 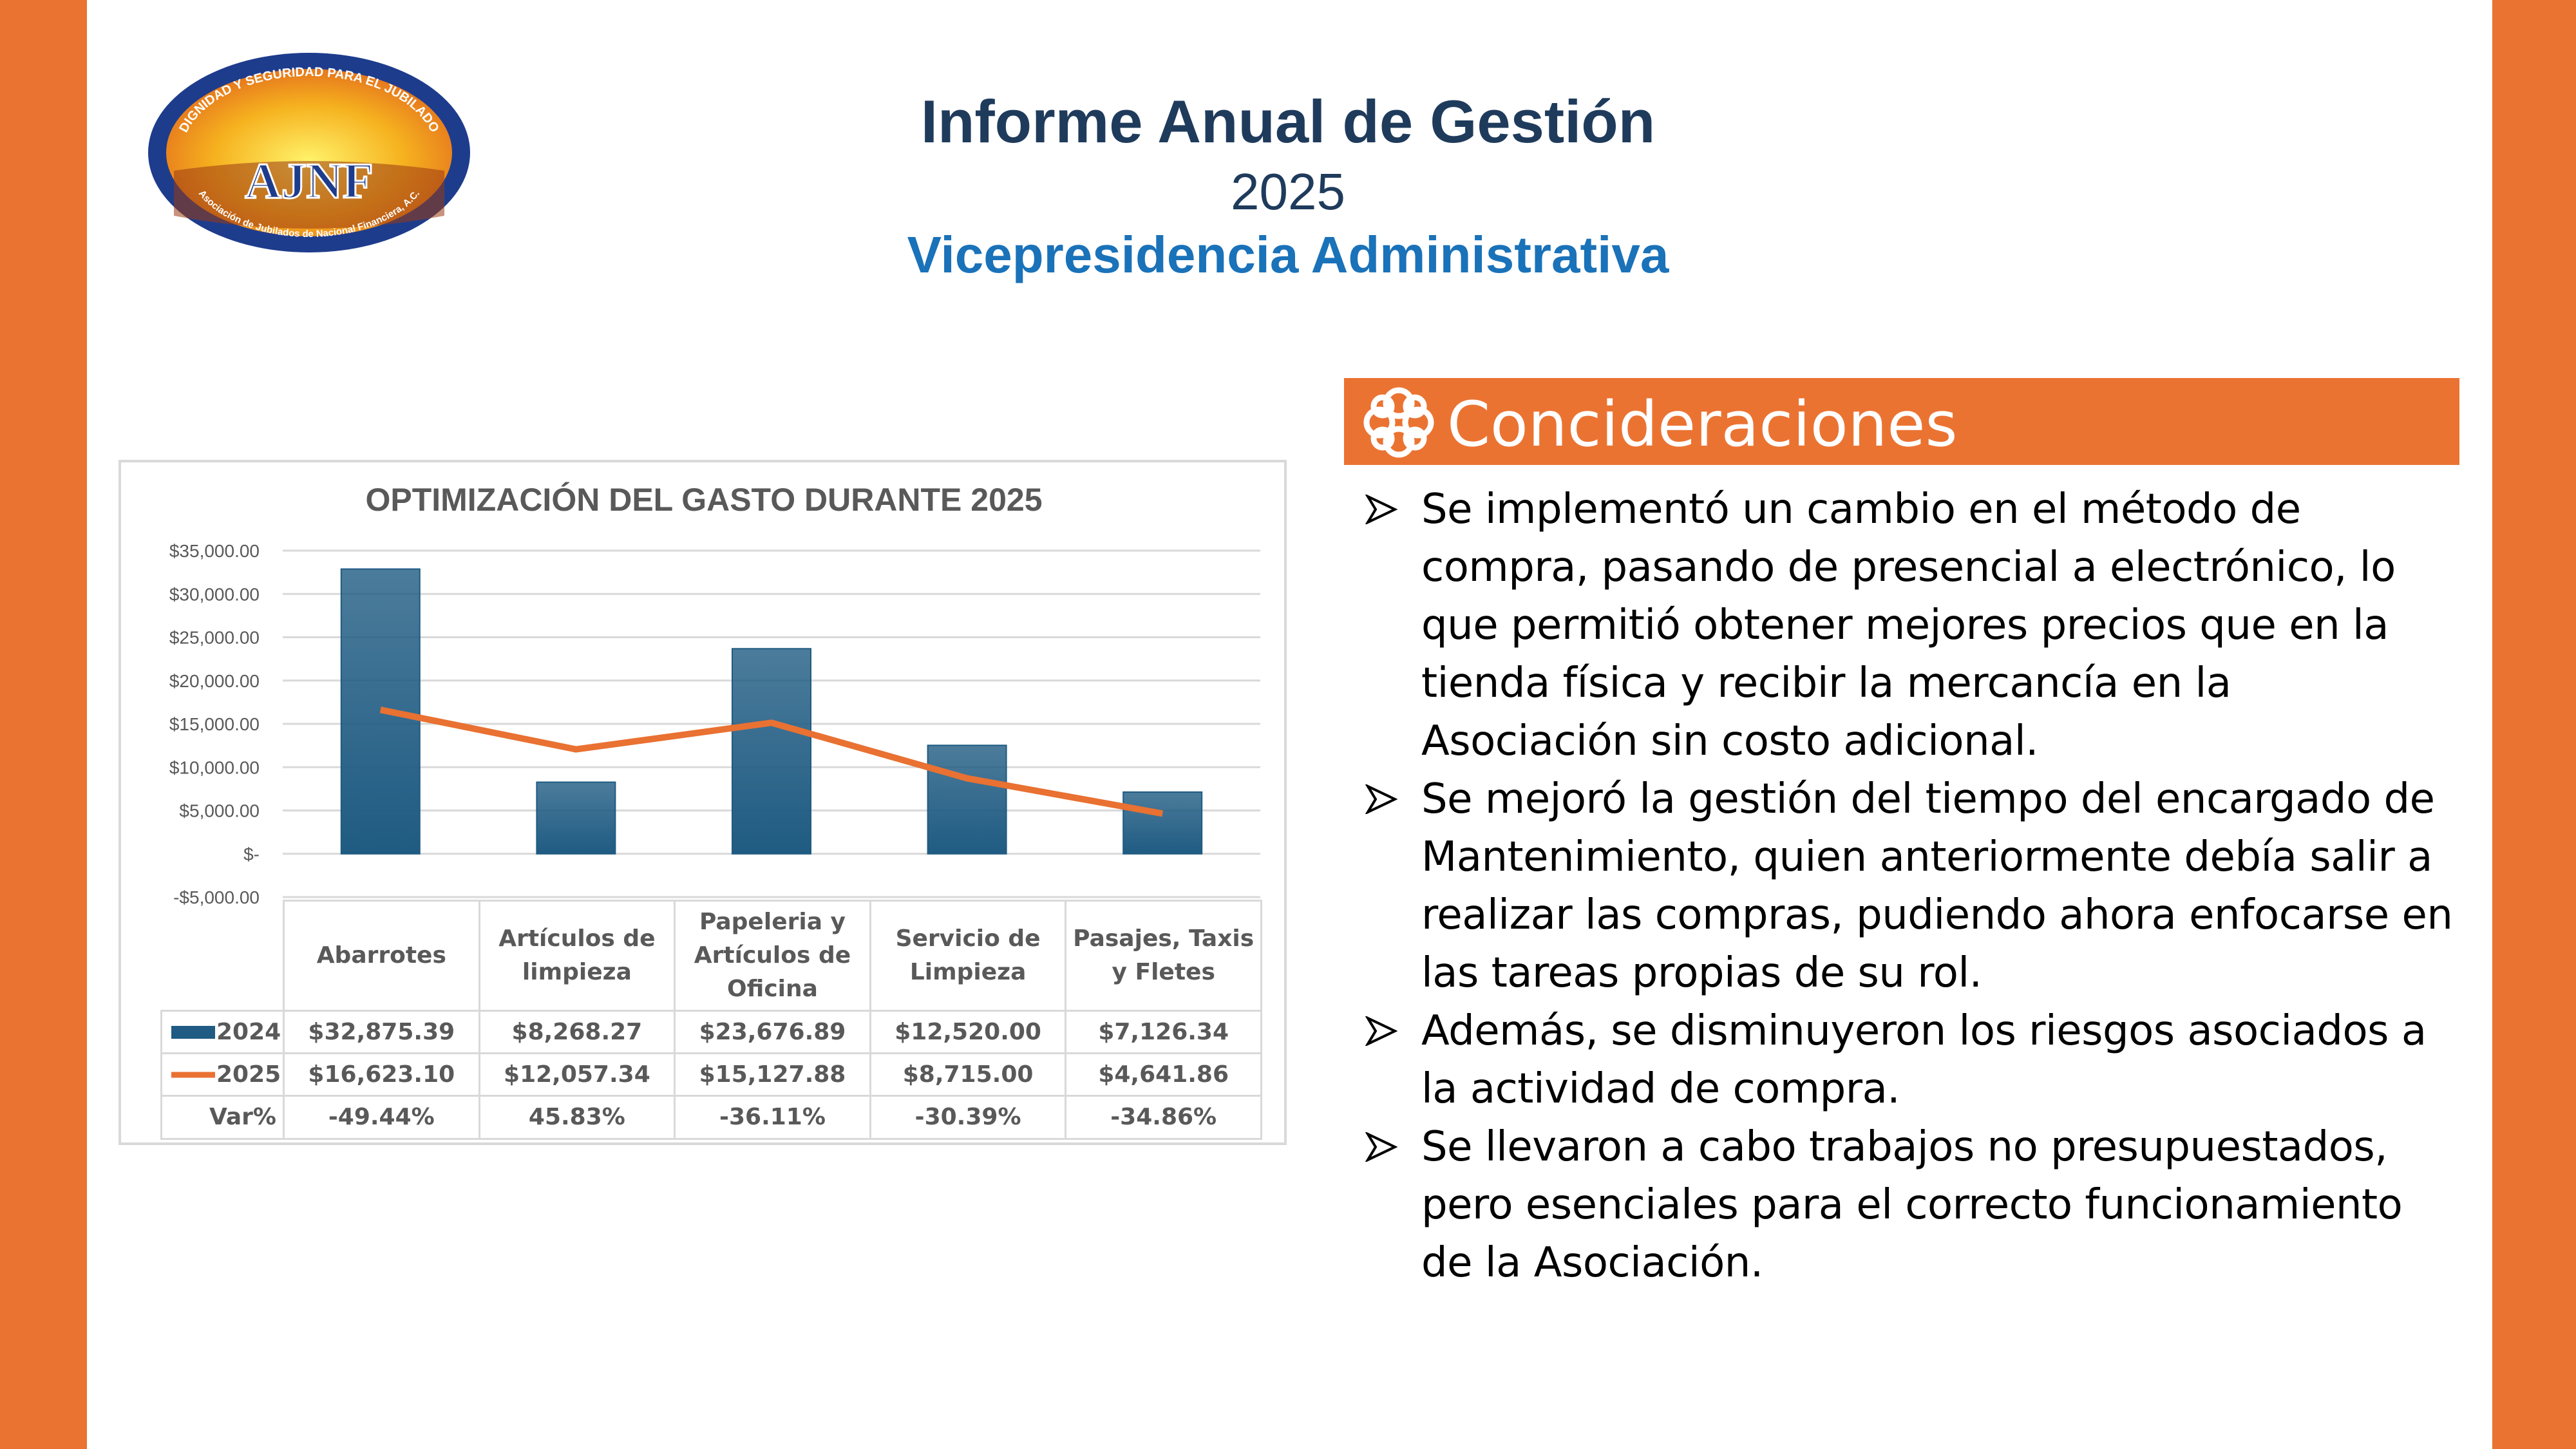 I want to click on subtitle: Vicepresidencia Administrativa, so click(x=1288, y=255).